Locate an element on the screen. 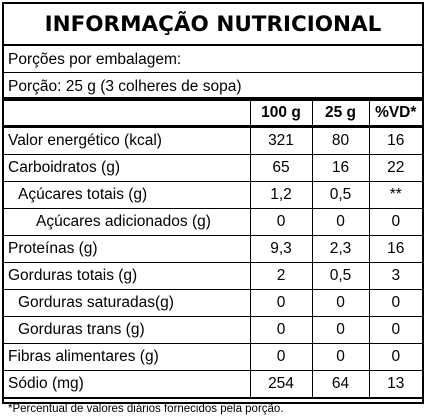 This screenshot has width=430, height=419. table-row: Gorduras totais (g) 2 0,5 3 is located at coordinates (213, 276).